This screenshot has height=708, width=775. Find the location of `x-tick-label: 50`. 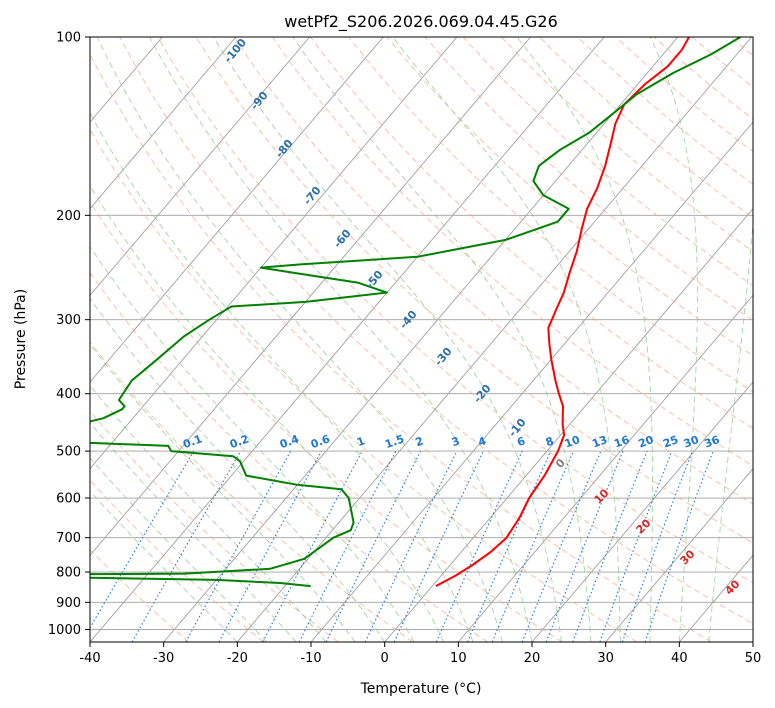

x-tick-label: 50 is located at coordinates (753, 658).